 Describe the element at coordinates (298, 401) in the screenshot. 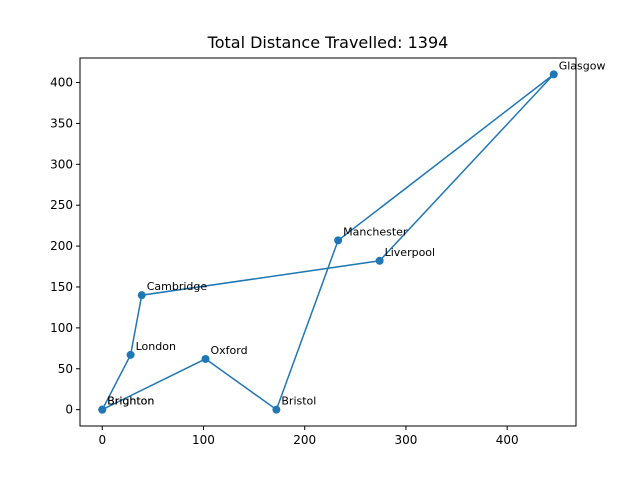

I see `city-label: Bristol` at that location.